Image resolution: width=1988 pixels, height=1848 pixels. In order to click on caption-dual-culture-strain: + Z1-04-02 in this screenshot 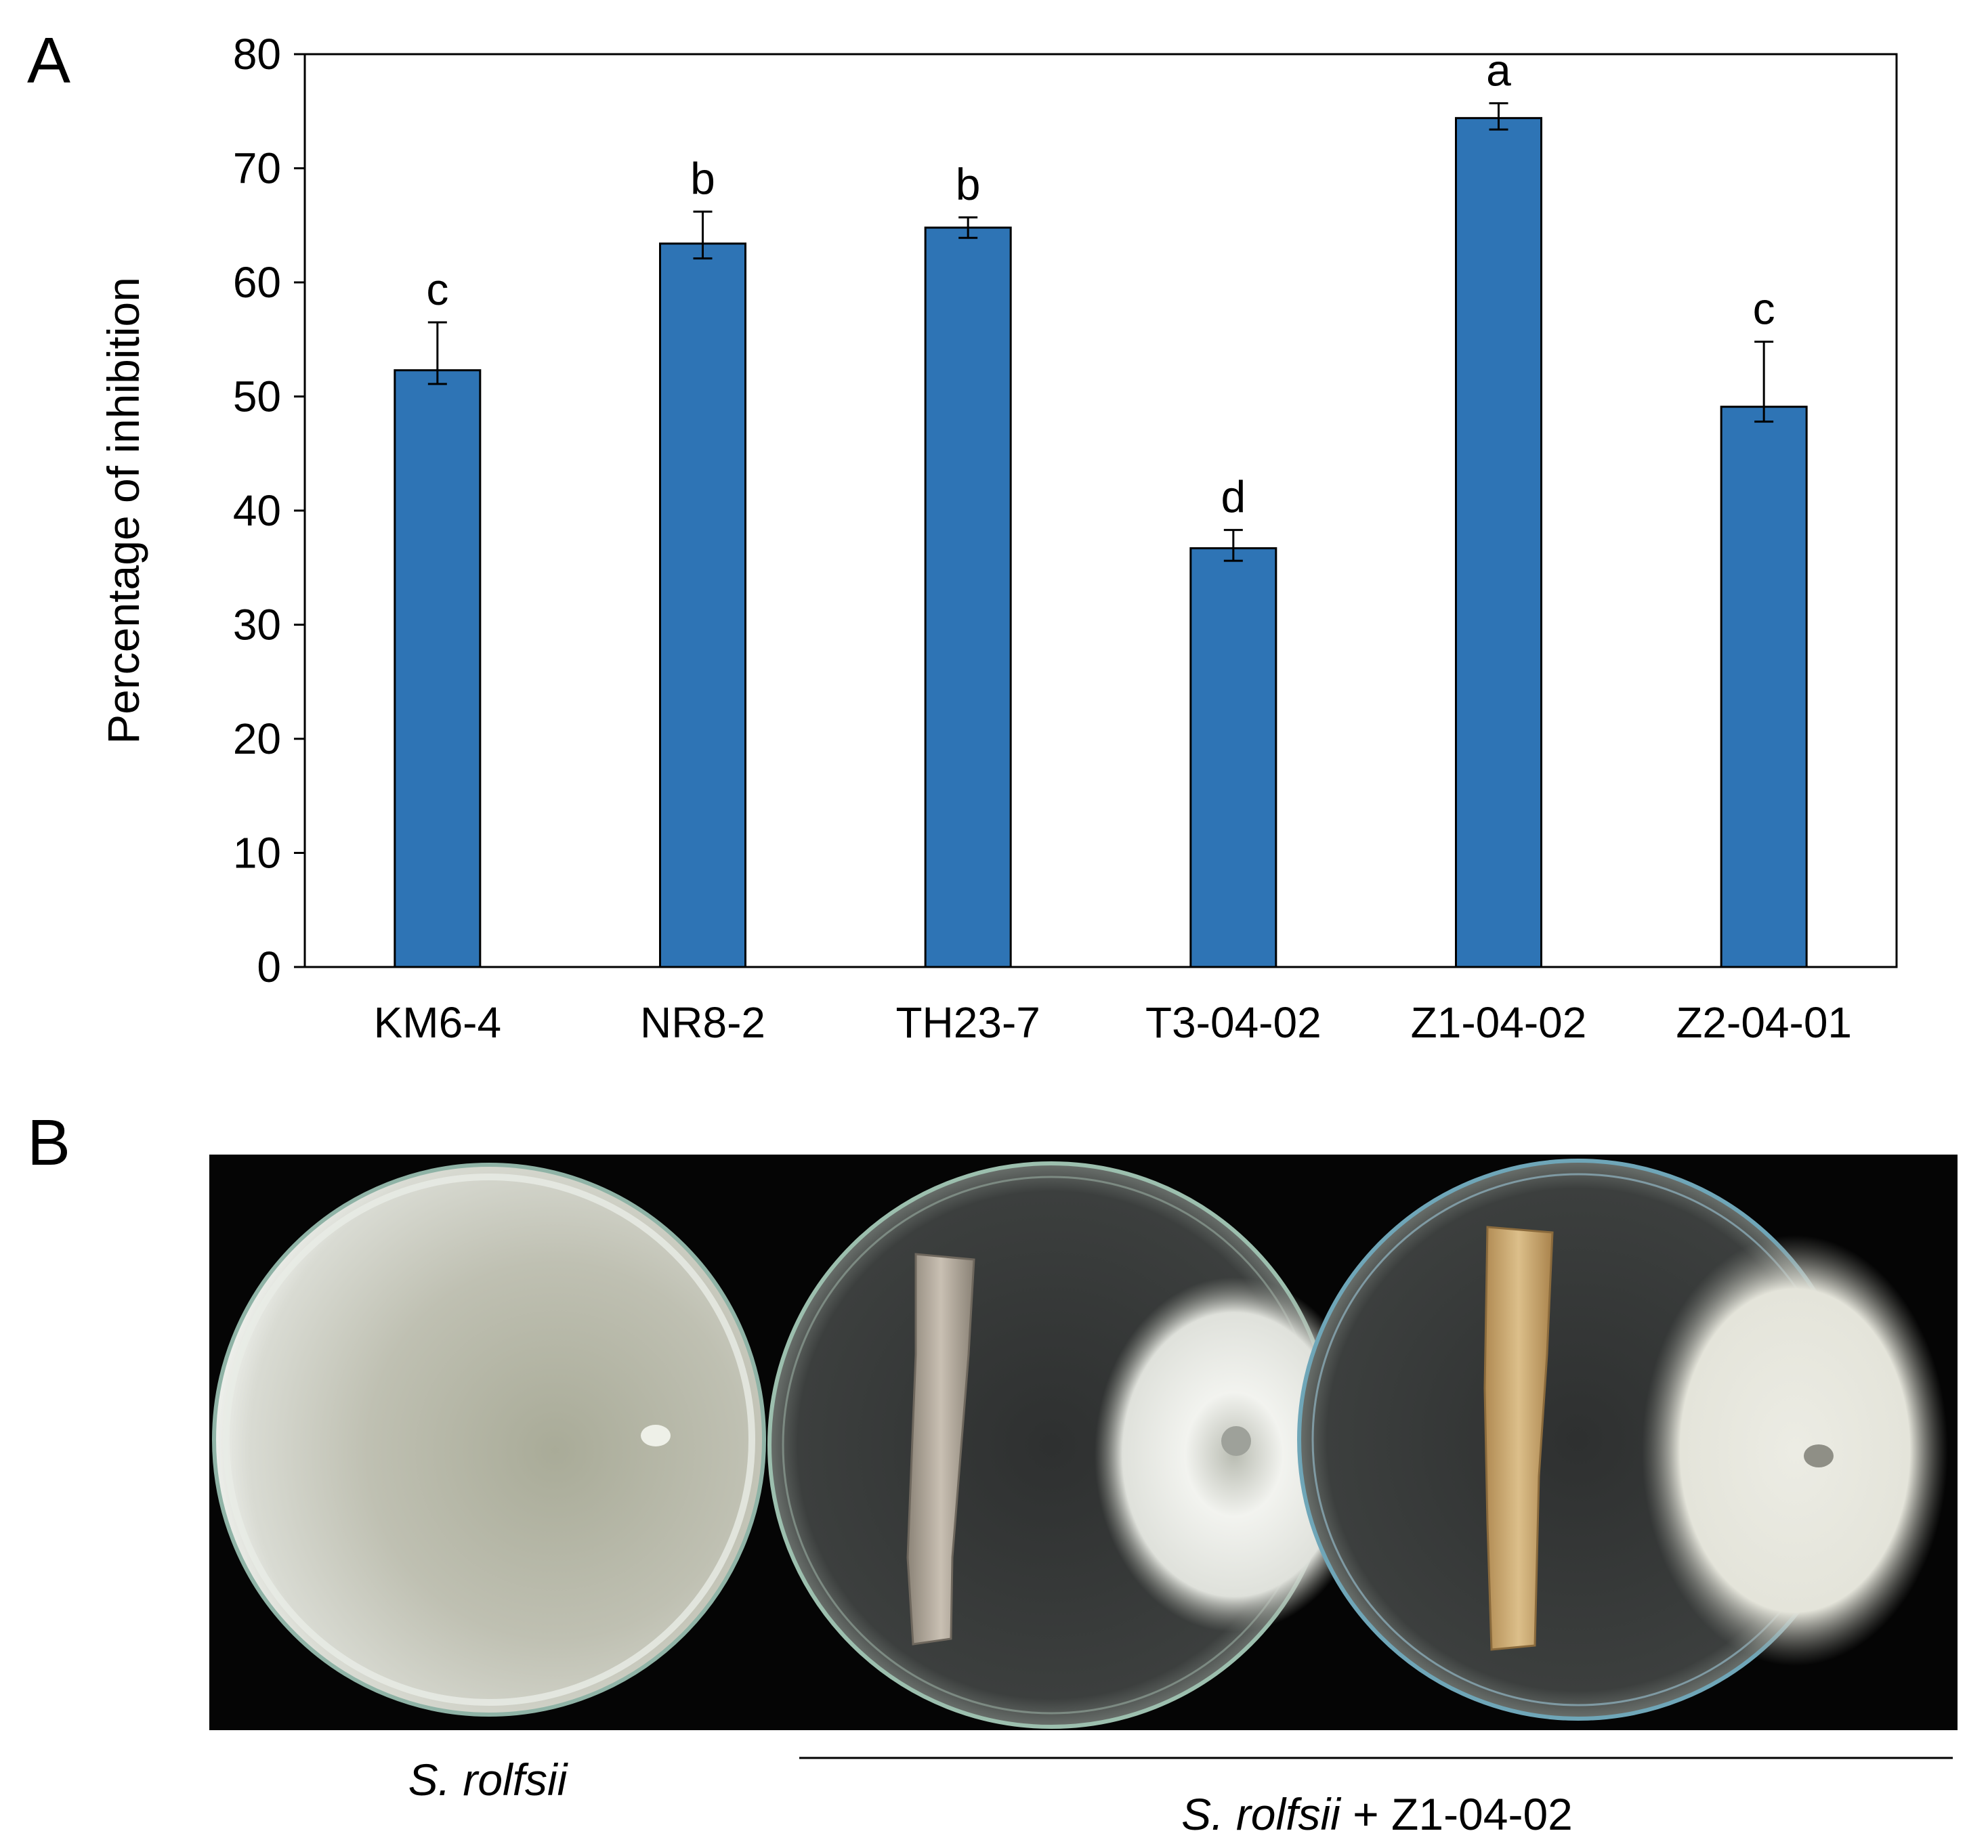, I will do `click(1456, 1814)`.